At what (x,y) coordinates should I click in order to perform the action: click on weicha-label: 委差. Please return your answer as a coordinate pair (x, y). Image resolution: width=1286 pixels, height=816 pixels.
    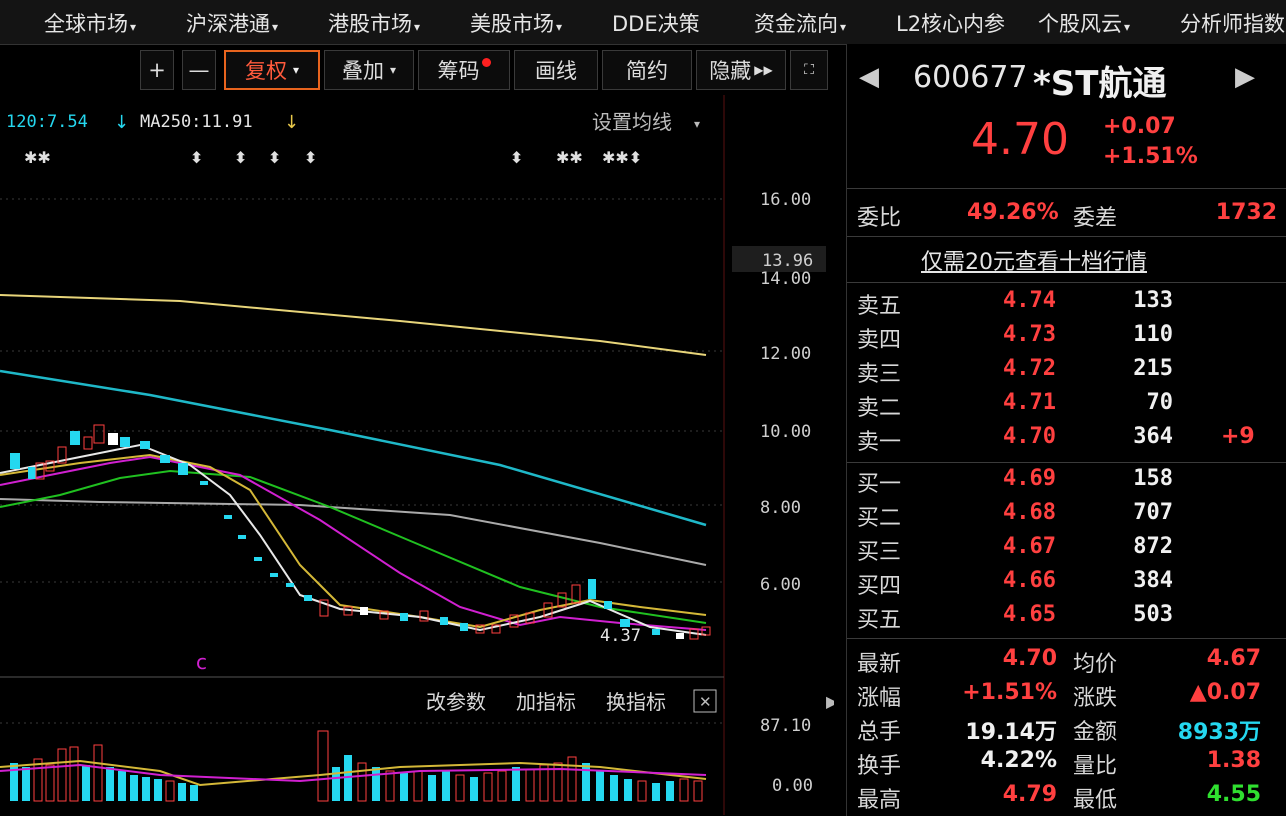
    Looking at the image, I should click on (1095, 218).